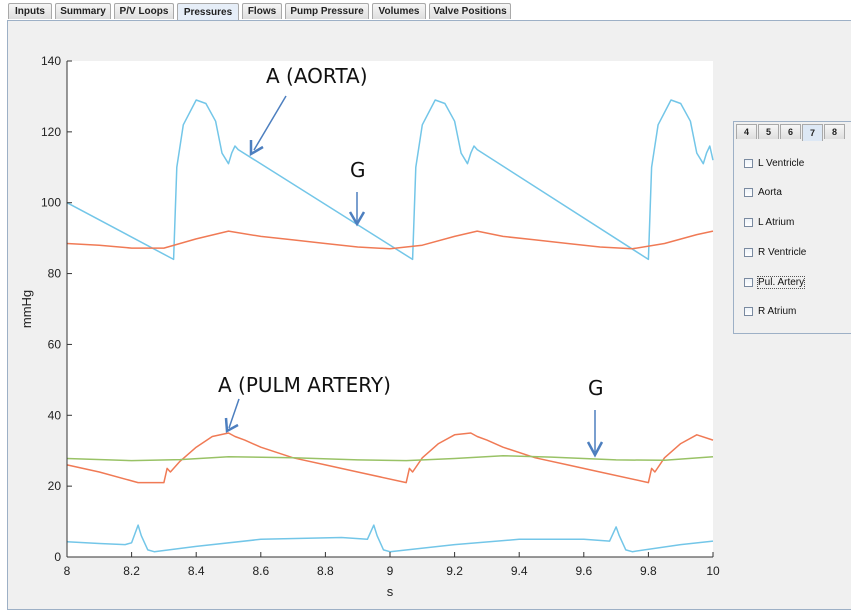  What do you see at coordinates (648, 571) in the screenshot?
I see `x-tick-label: 9.8` at bounding box center [648, 571].